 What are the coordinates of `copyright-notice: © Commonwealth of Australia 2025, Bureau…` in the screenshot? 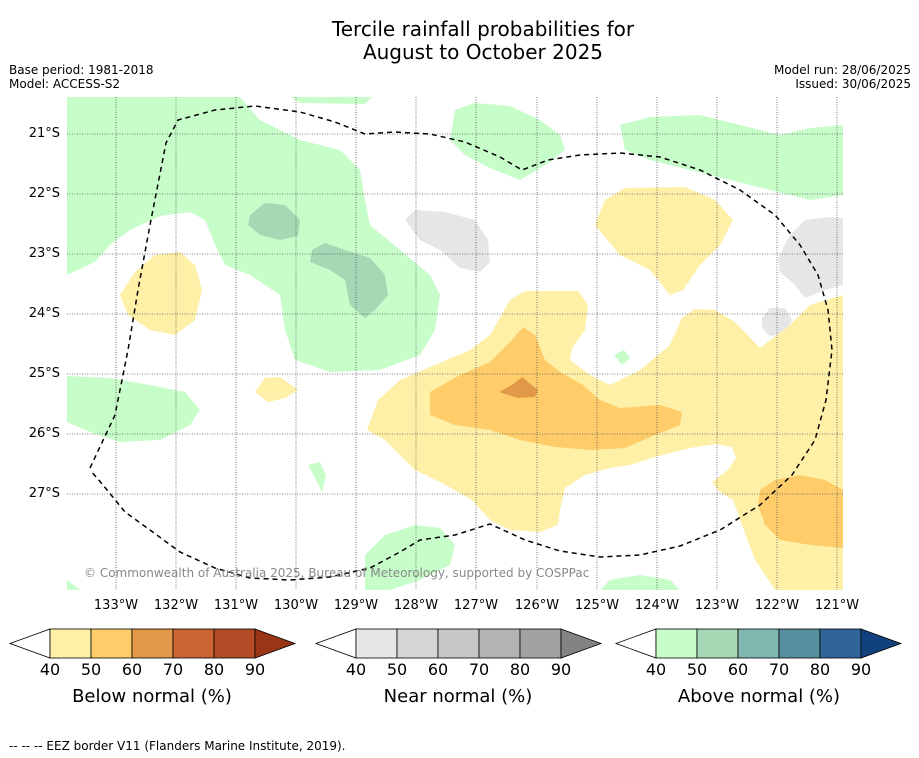 It's located at (337, 573).